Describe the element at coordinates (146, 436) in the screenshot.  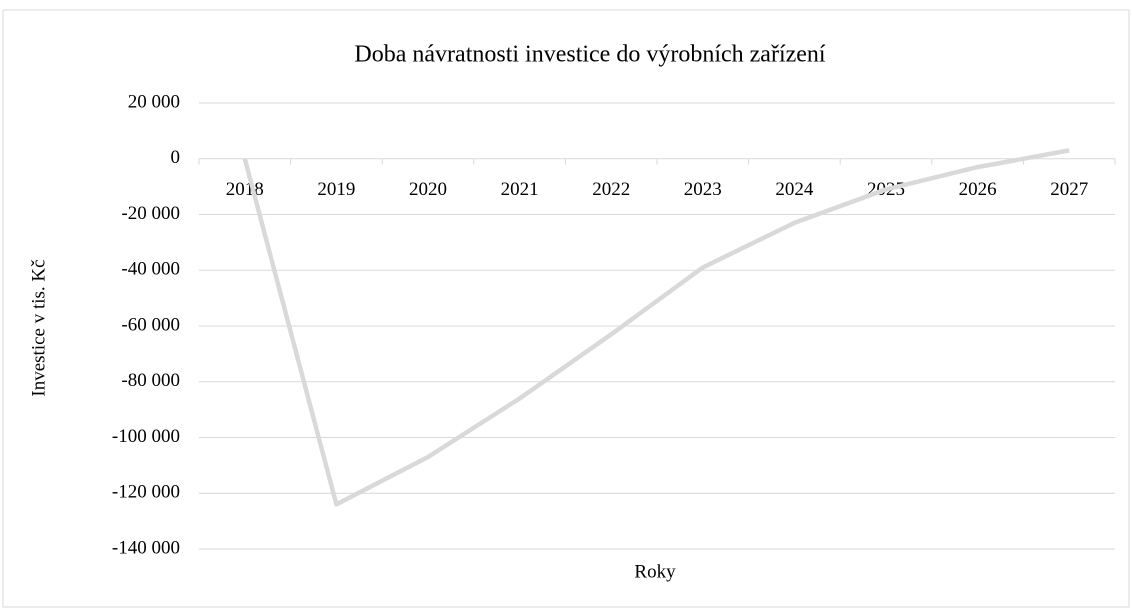
I see `y-tick-label: -100 000` at that location.